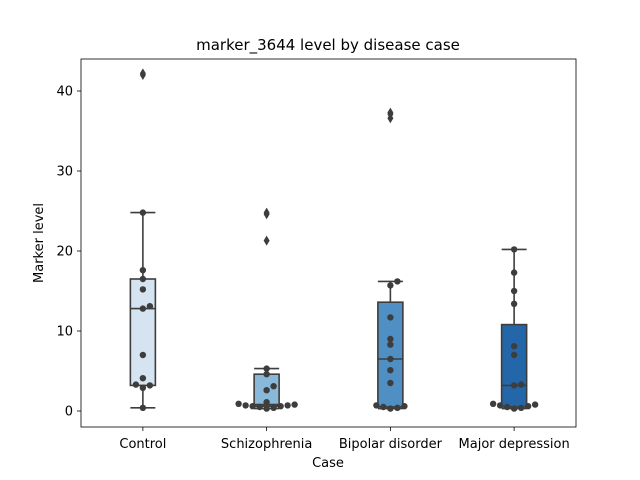 This screenshot has width=640, height=480. What do you see at coordinates (64, 92) in the screenshot?
I see `y-tick-label: 40` at bounding box center [64, 92].